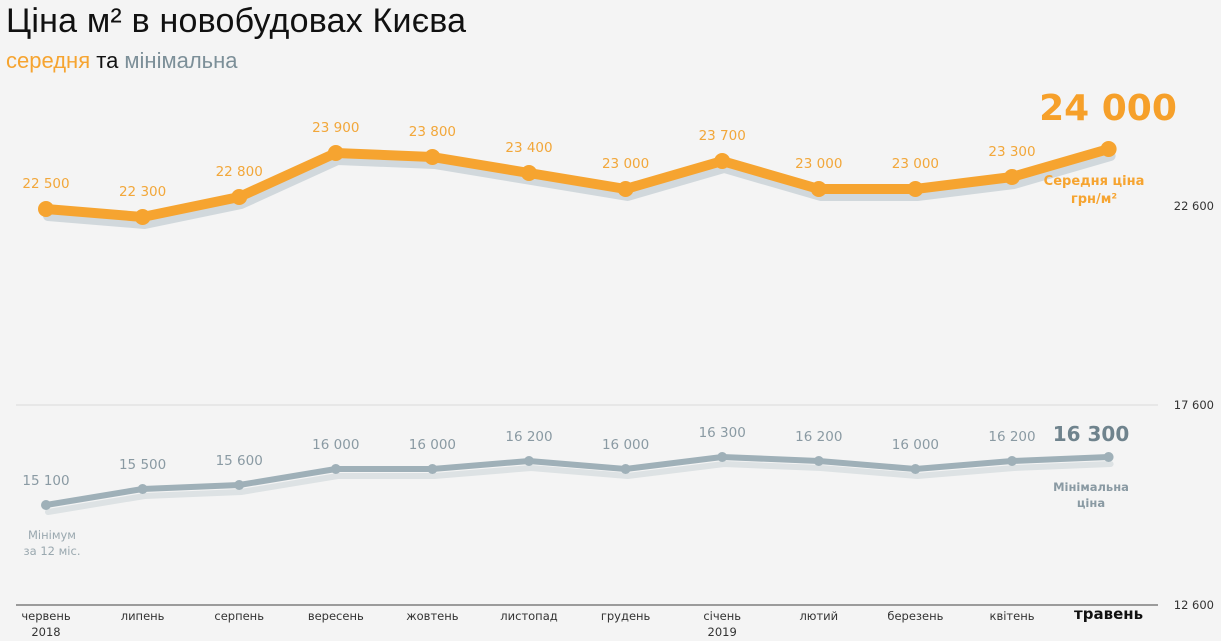 This screenshot has width=1221, height=641. I want to click on x-tick-label: 2018, so click(45, 632).